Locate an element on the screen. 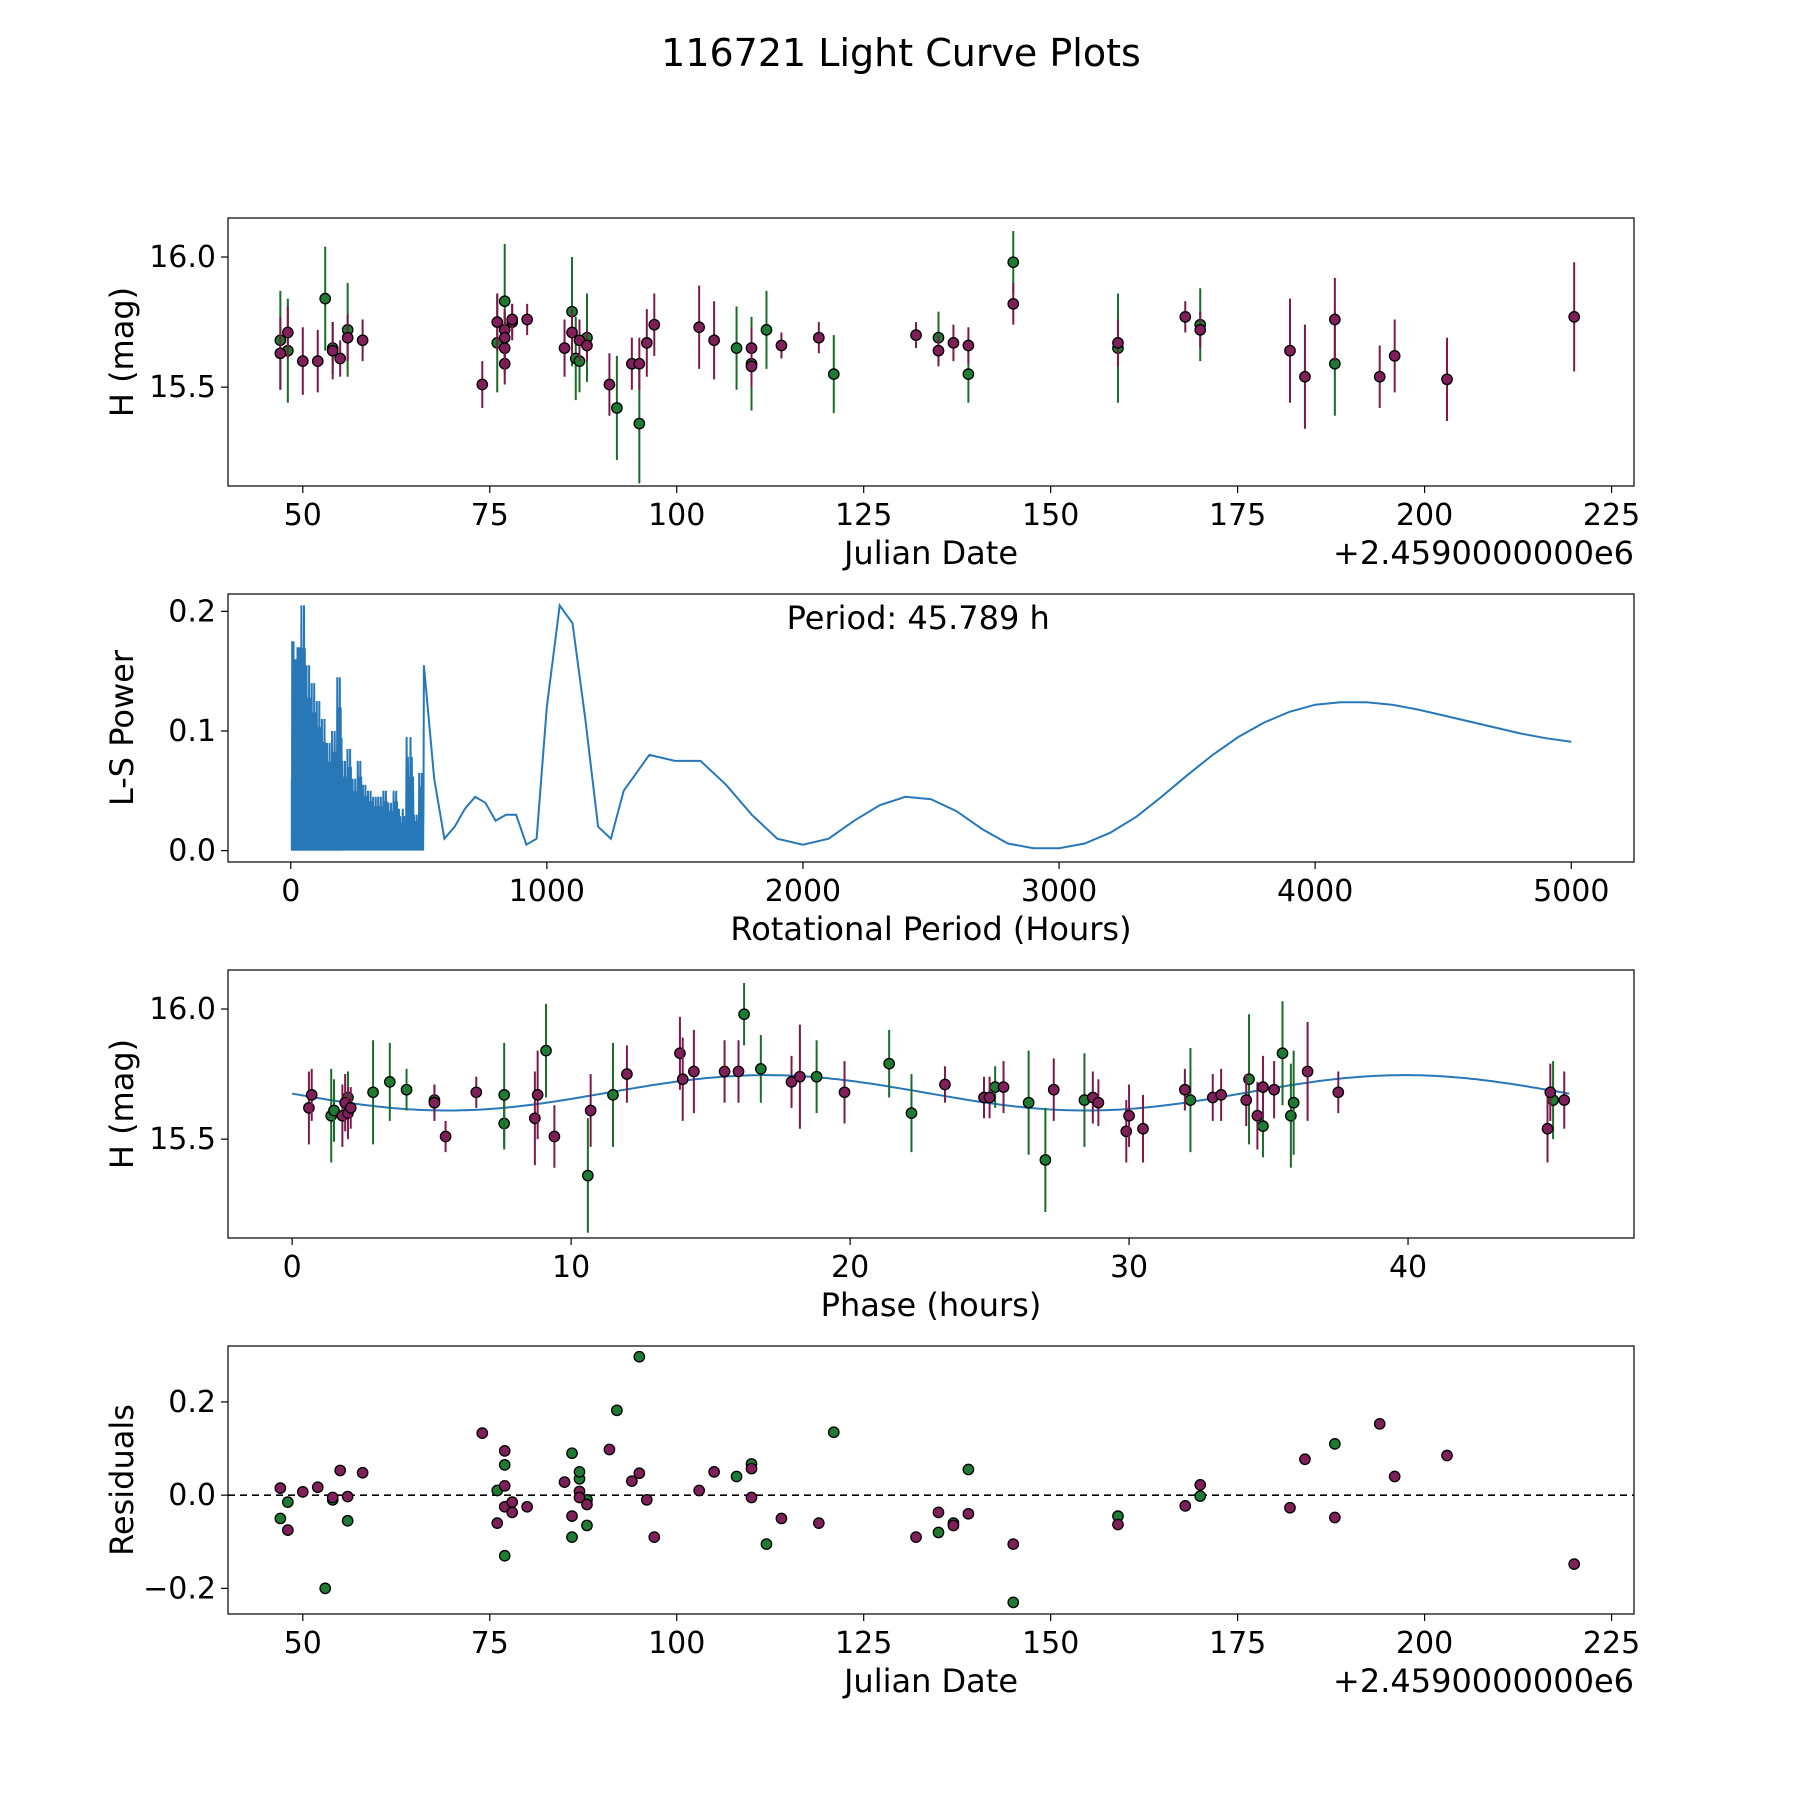 Image resolution: width=1800 pixels, height=1800 pixels. residuals-axes-frame is located at coordinates (931, 1480).